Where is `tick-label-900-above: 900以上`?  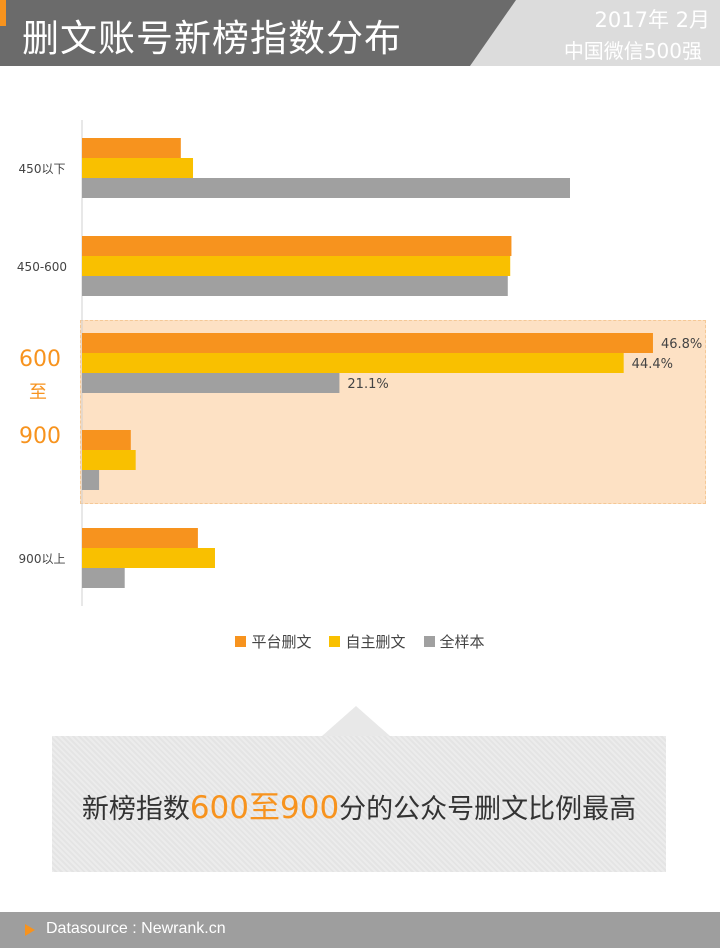
tick-label-900-above: 900以上 is located at coordinates (42, 559).